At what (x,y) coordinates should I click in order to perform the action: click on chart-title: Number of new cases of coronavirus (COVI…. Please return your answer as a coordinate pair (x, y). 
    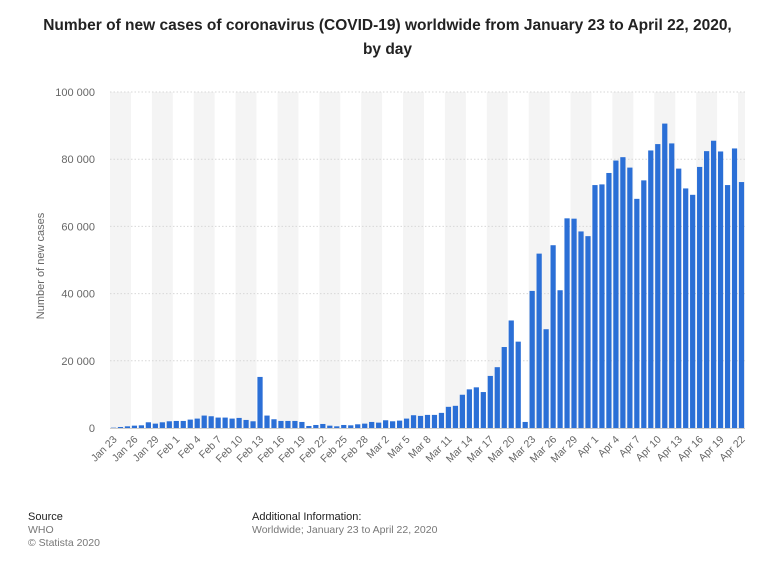
    Looking at the image, I should click on (387, 37).